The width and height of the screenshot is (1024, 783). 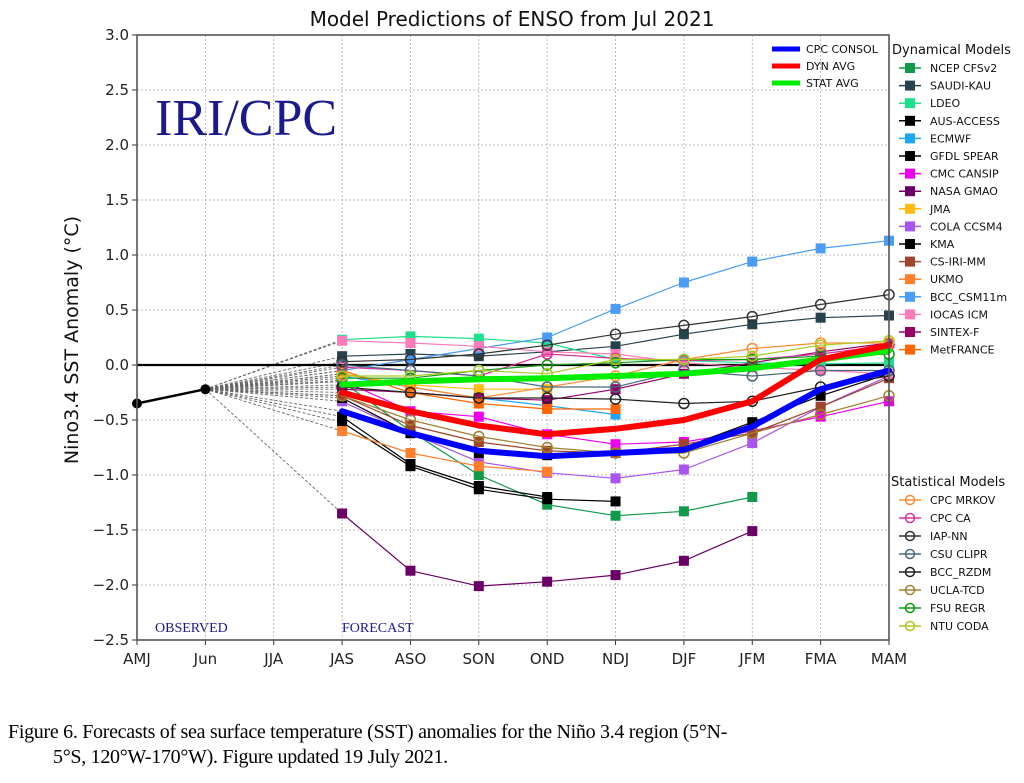 What do you see at coordinates (137, 659) in the screenshot?
I see `x-tick-label: AMJ` at bounding box center [137, 659].